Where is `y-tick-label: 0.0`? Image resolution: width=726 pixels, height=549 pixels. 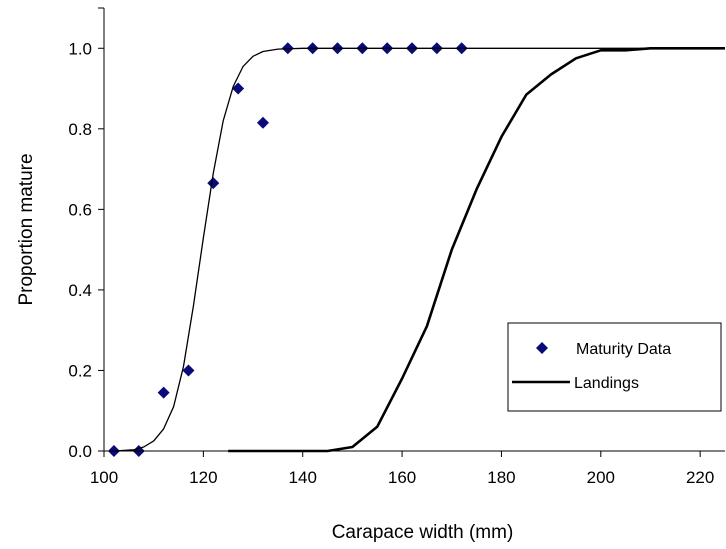
y-tick-label: 0.0 is located at coordinates (80, 451).